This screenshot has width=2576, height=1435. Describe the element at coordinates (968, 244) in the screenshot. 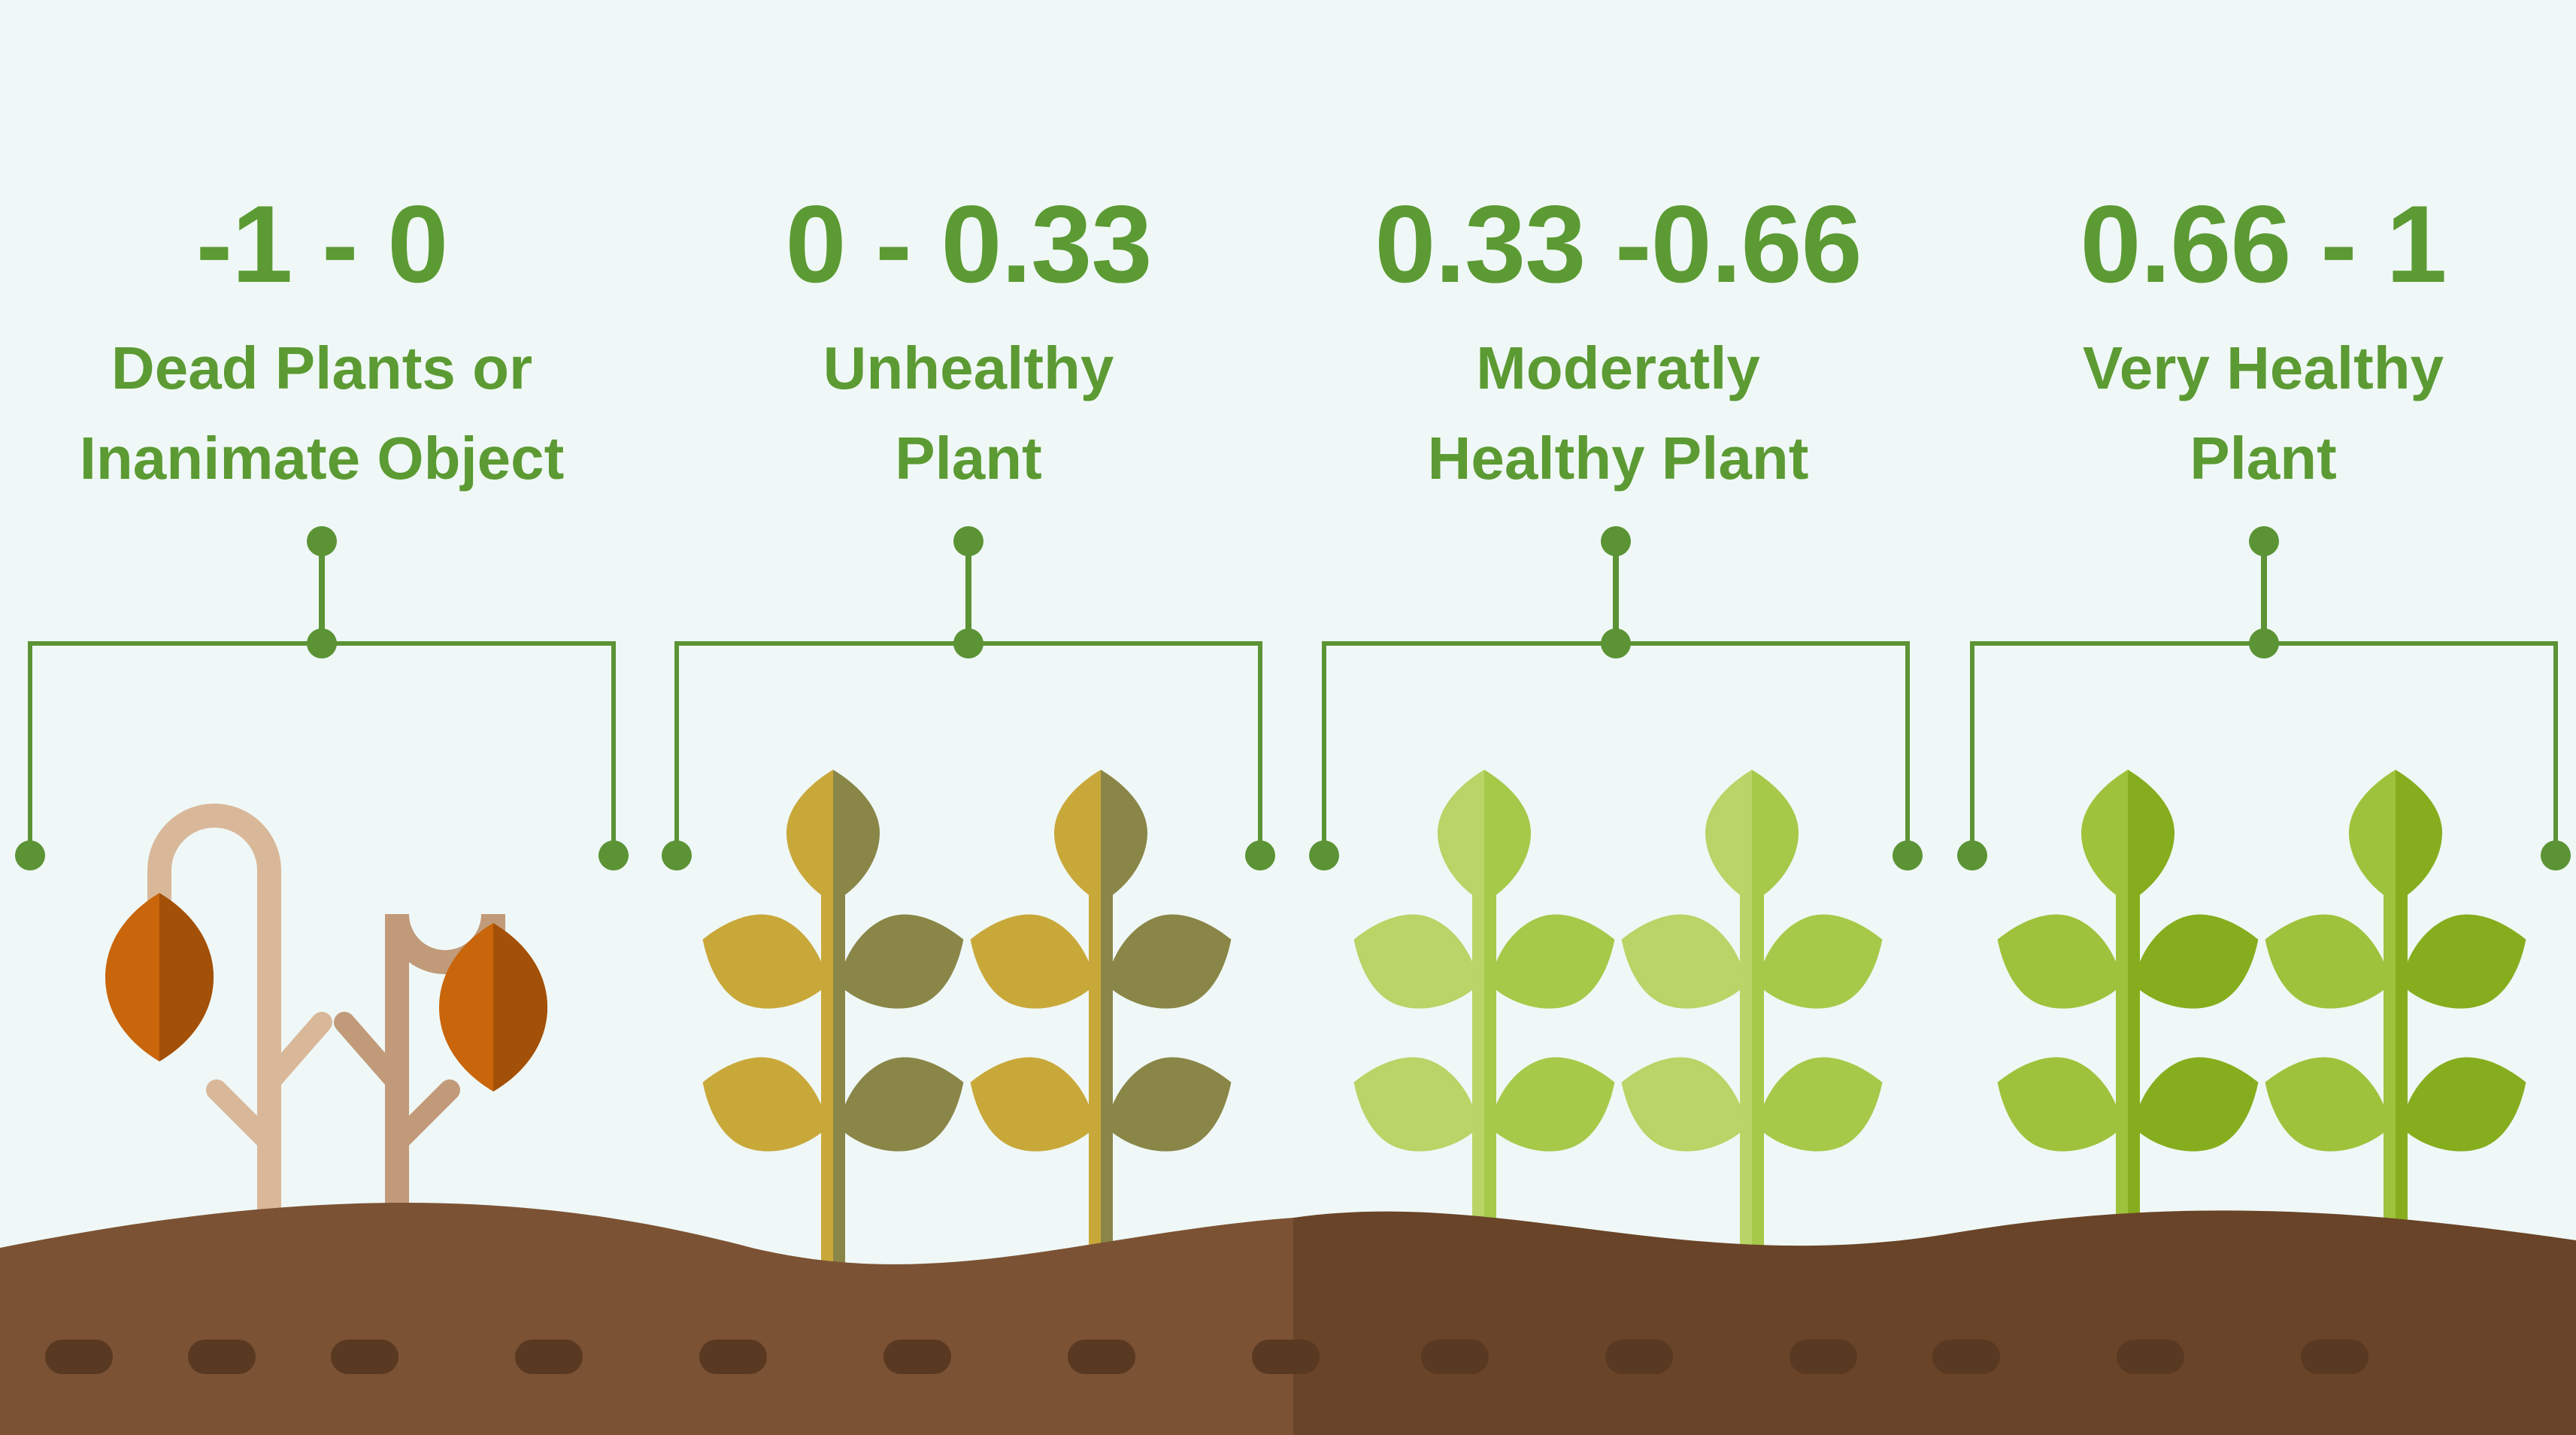

I see `range-label: 0 - 0.33` at that location.